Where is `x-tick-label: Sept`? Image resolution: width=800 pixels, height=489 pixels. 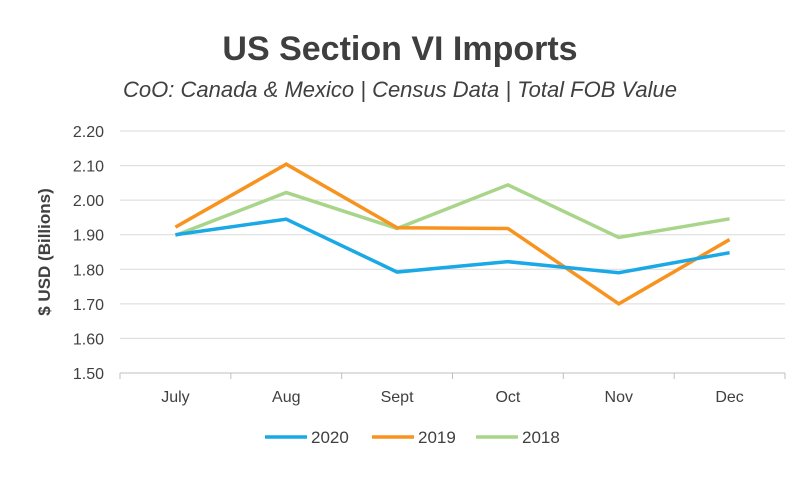
x-tick-label: Sept is located at coordinates (397, 397).